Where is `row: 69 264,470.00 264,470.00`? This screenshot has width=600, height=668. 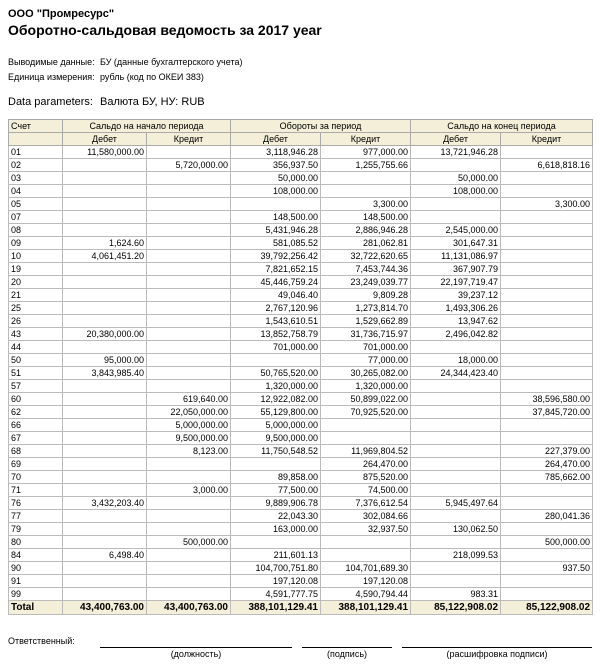
row: 69 264,470.00 264,470.00 is located at coordinates (301, 464).